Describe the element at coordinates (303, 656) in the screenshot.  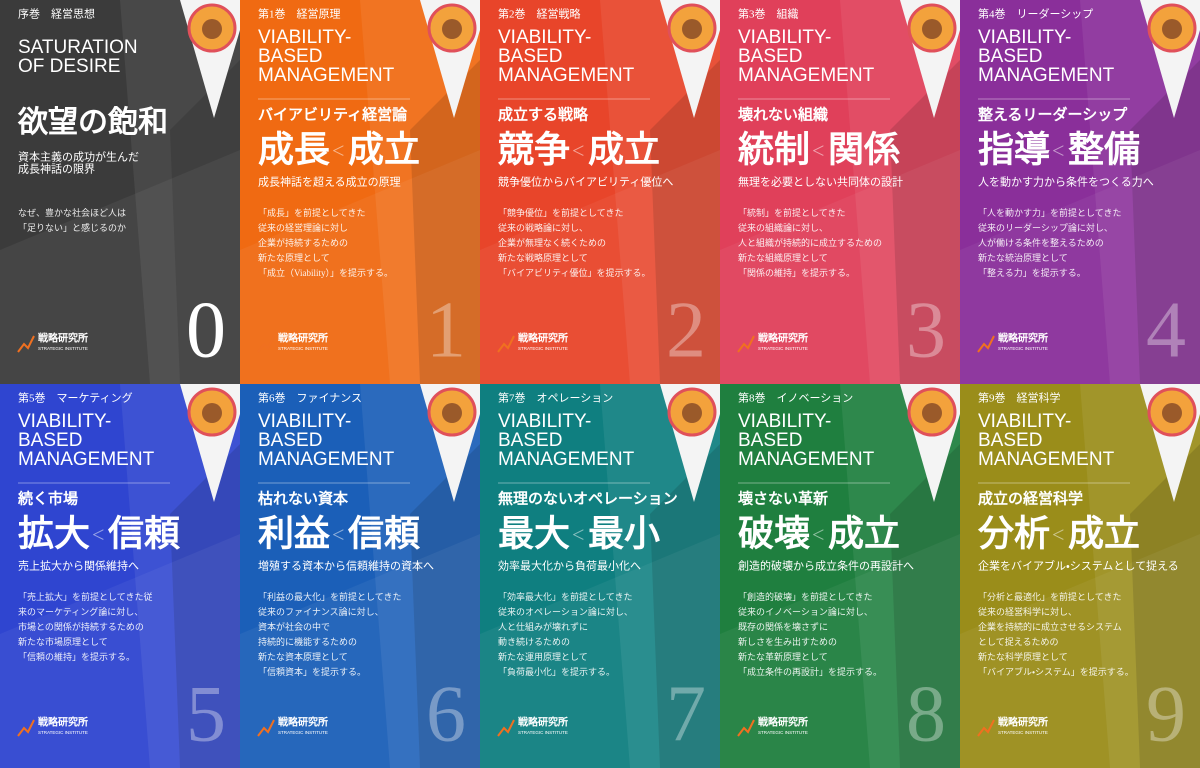
I see `body-line: 新たな資本原理として` at that location.